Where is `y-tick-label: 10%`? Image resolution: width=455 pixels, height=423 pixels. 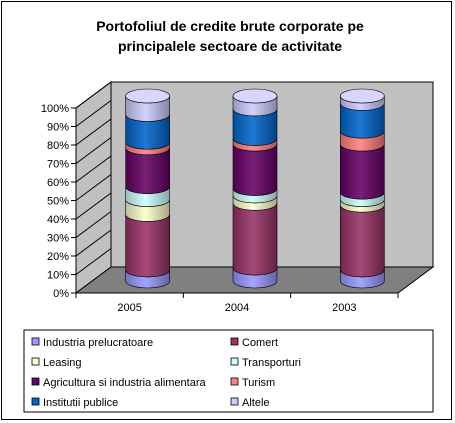
y-tick-label: 10% is located at coordinates (58, 276).